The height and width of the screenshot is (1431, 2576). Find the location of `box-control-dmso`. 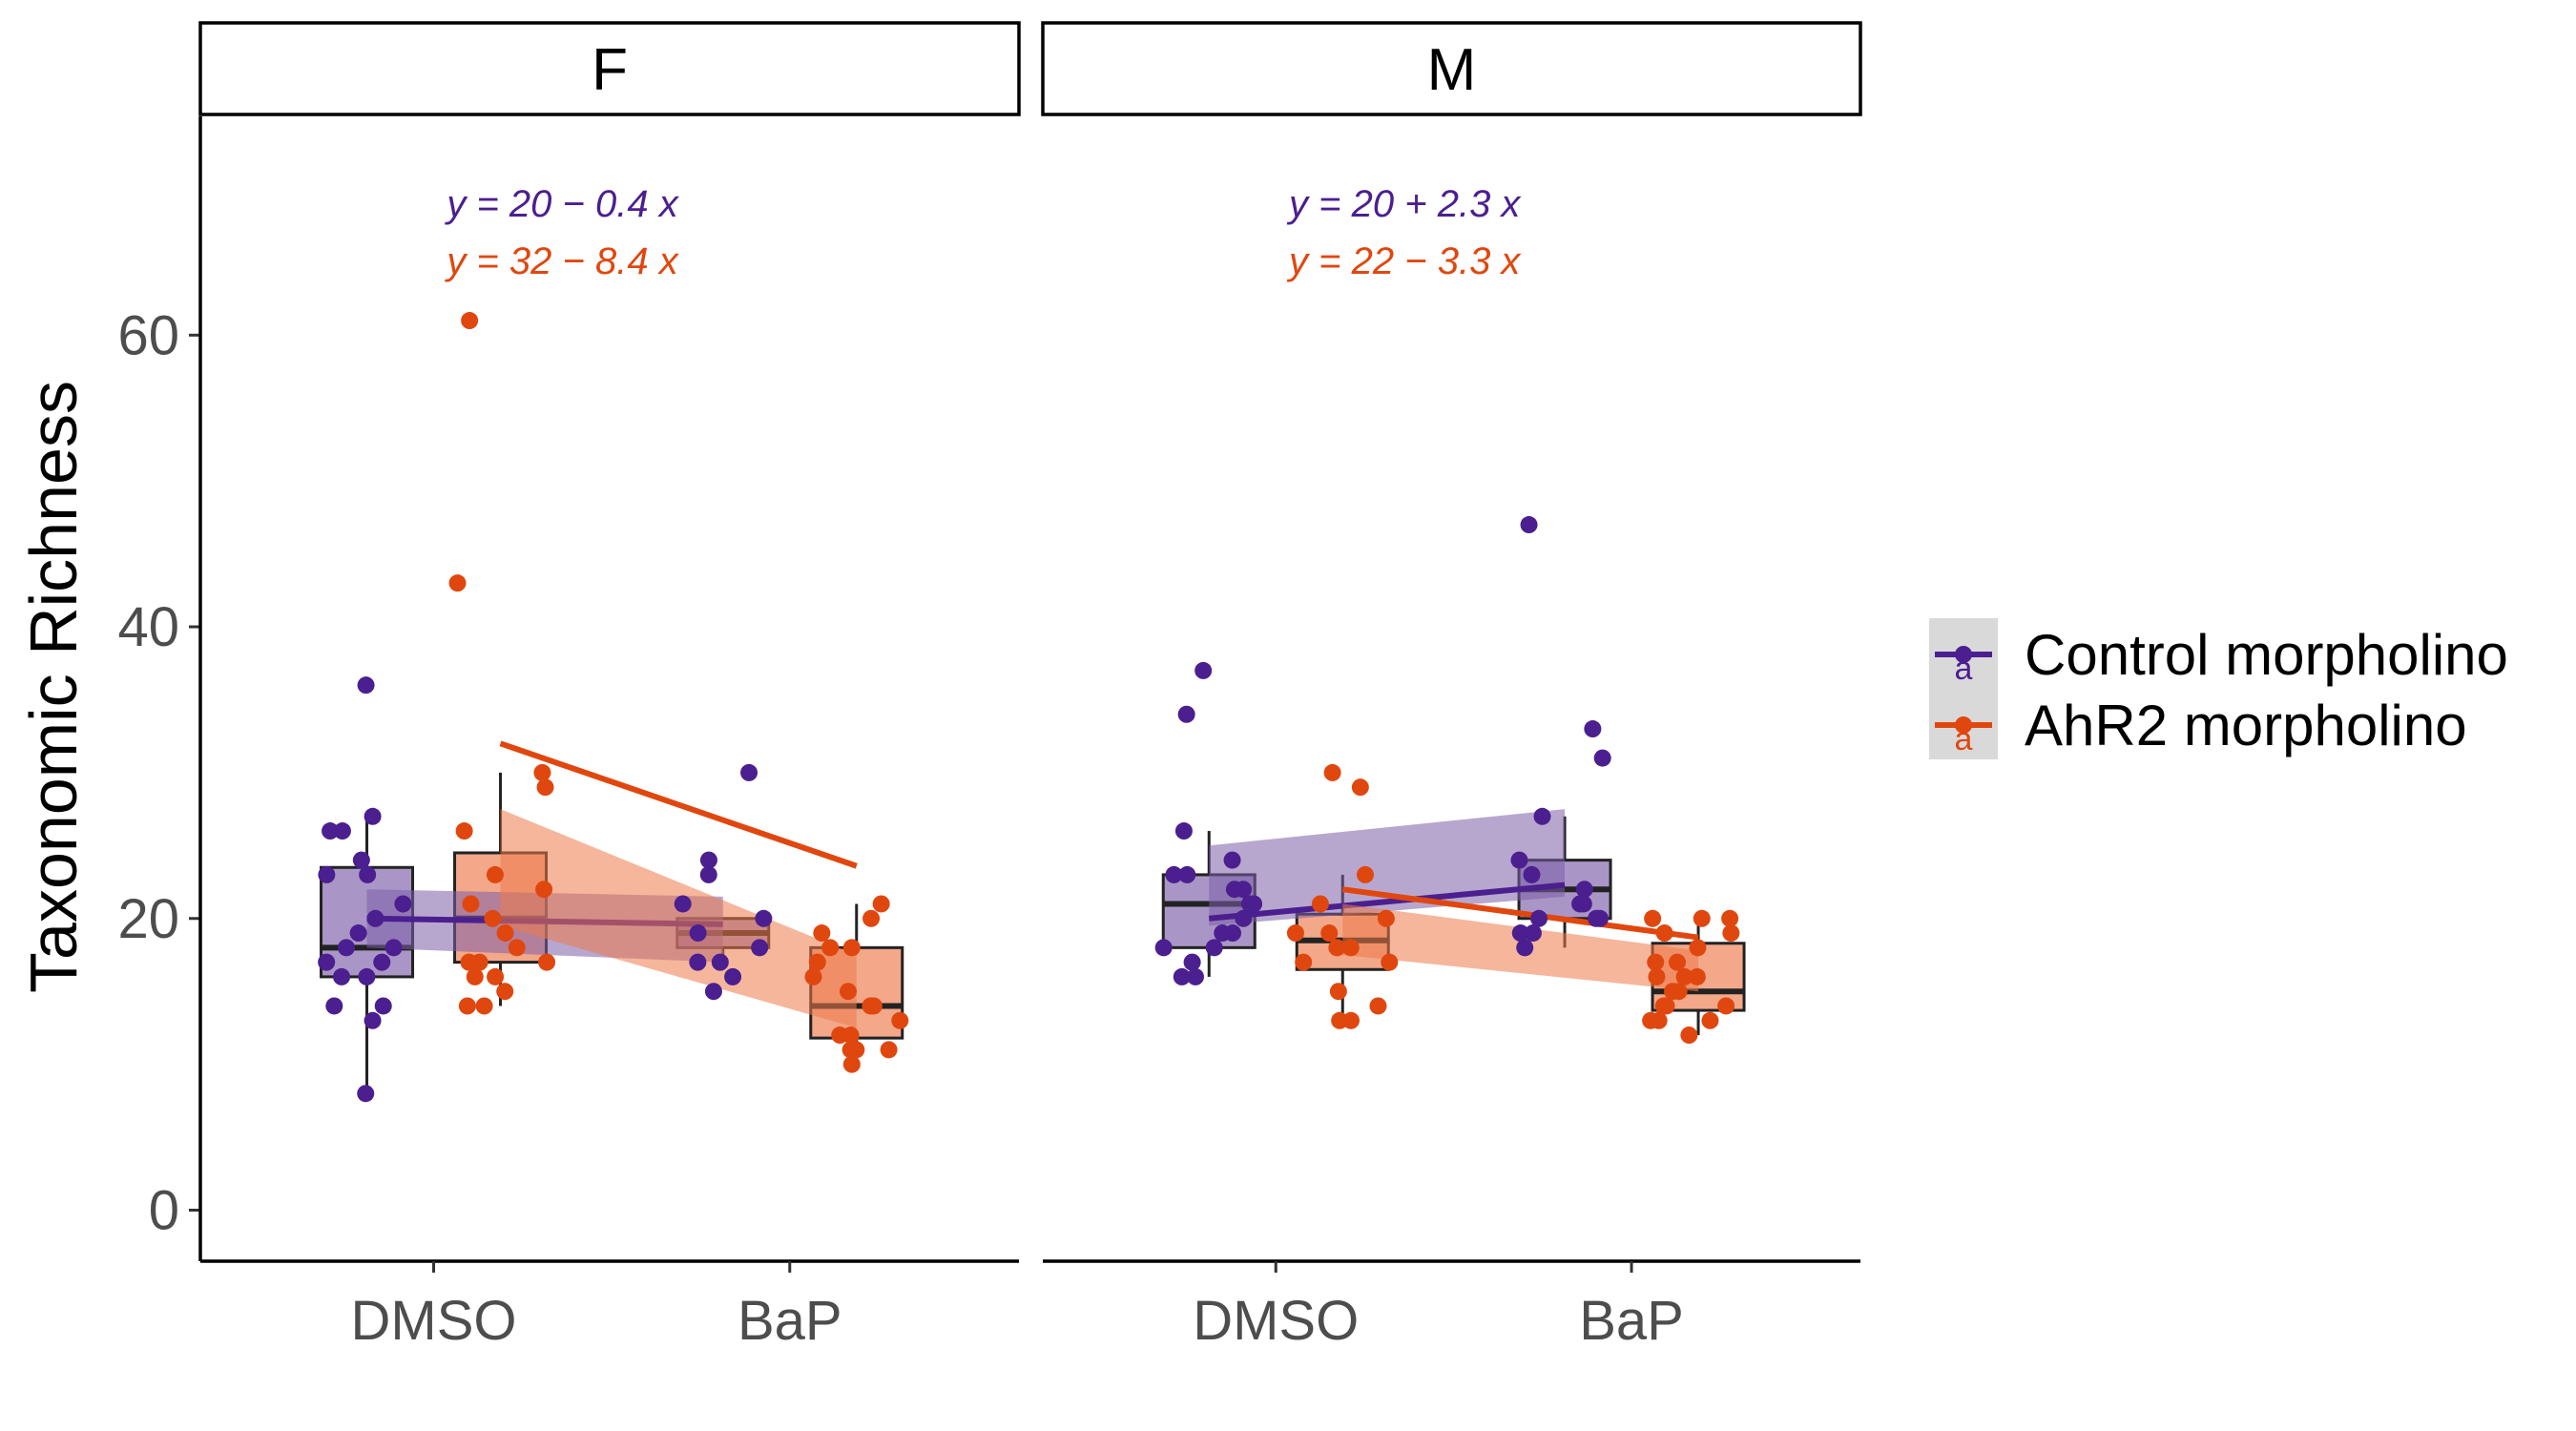

box-control-dmso is located at coordinates (367, 955).